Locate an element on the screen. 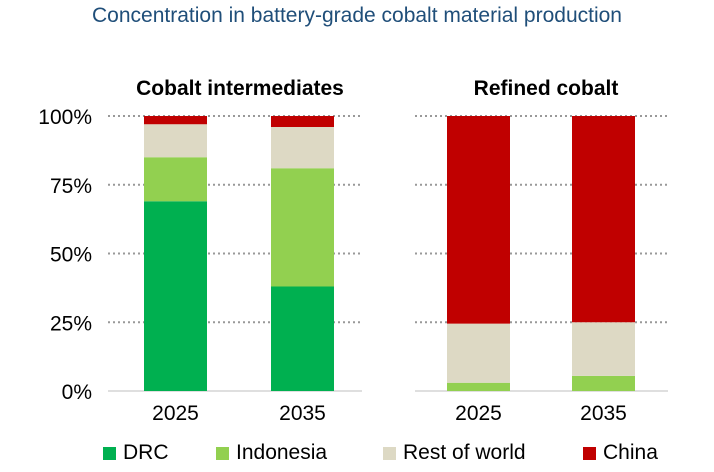 Image resolution: width=714 pixels, height=472 pixels. y-tick-label: 0% is located at coordinates (77, 392).